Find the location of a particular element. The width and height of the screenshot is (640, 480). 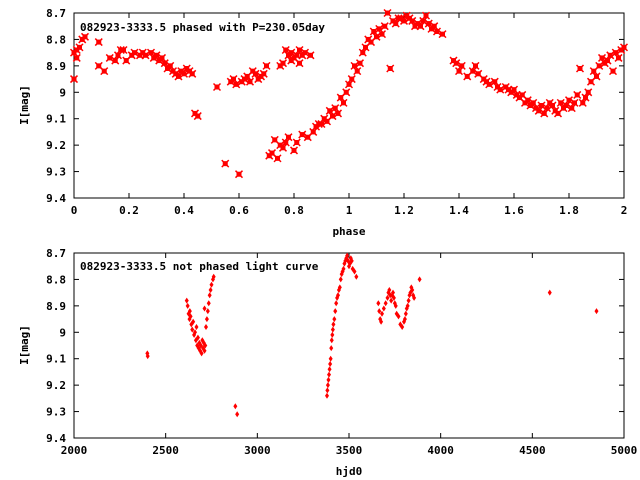

unphased-x-tick-label: 3000 is located at coordinates (257, 450).